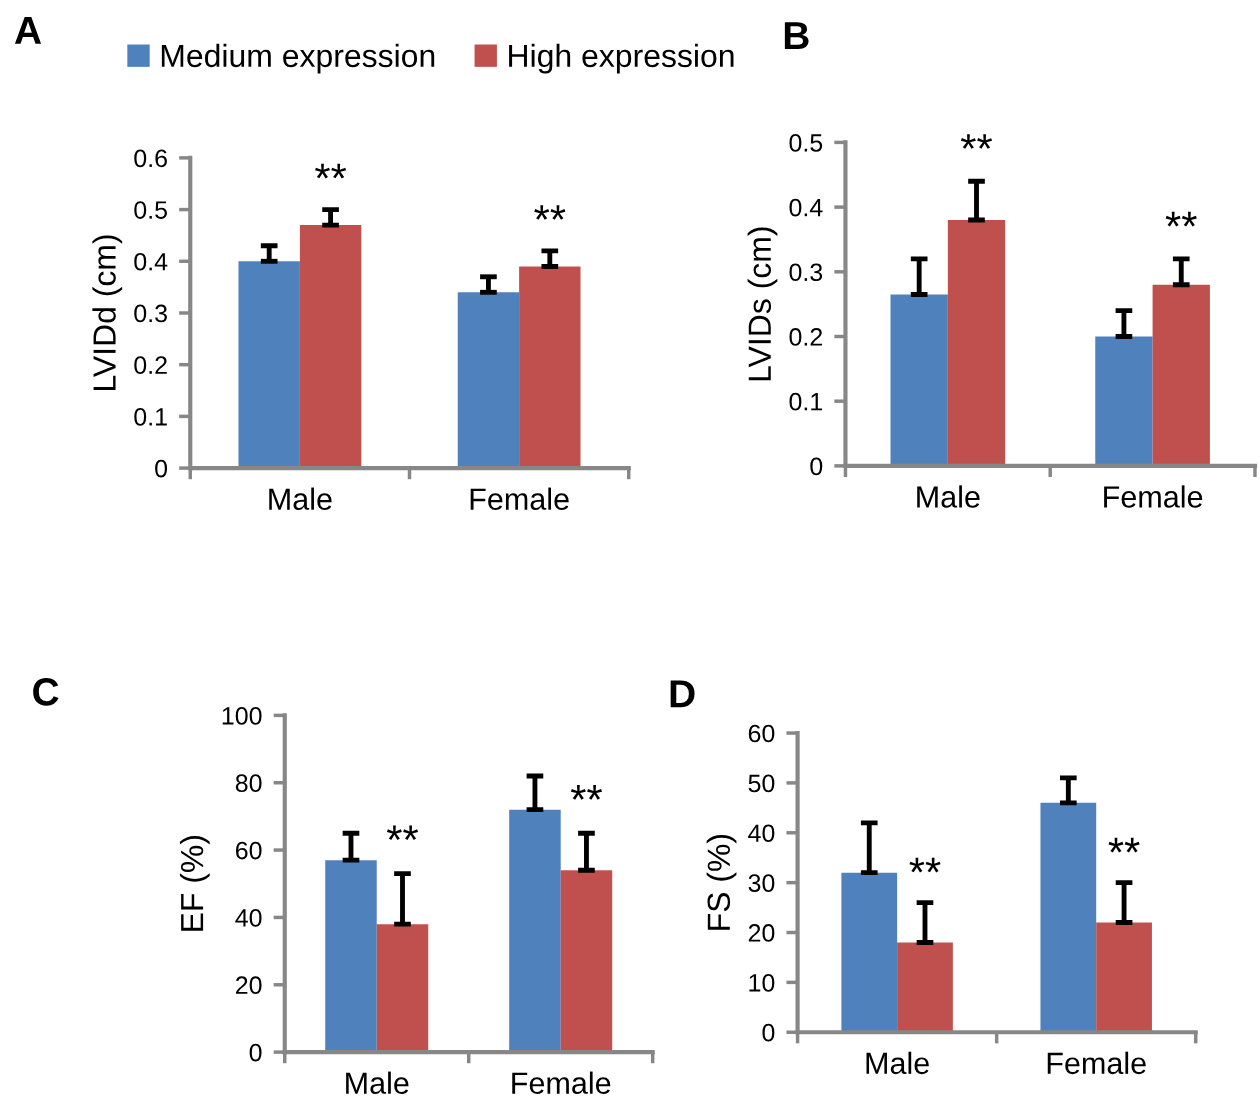  Describe the element at coordinates (721, 882) in the screenshot. I see `y-axis-title: FS (%)` at that location.